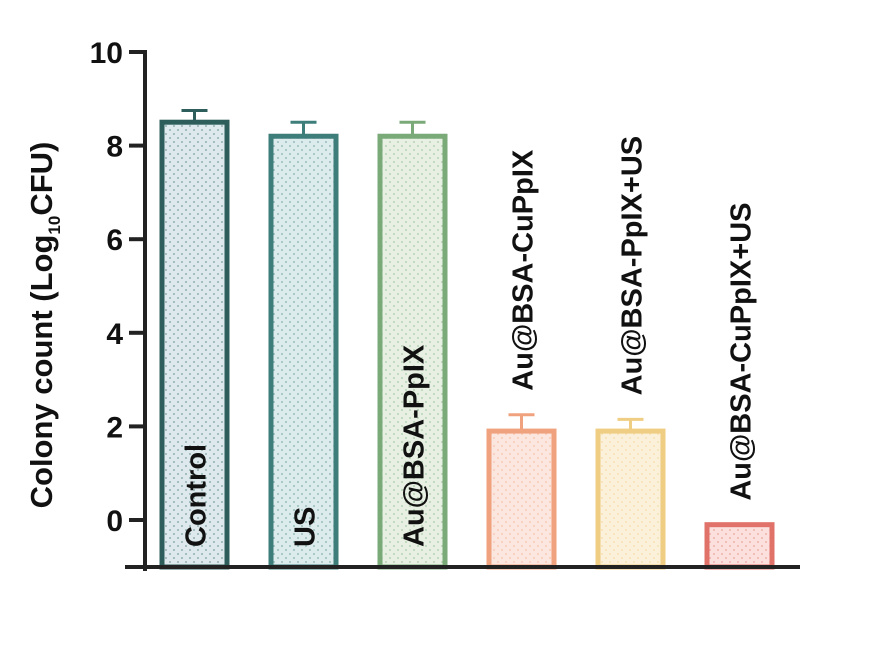 The width and height of the screenshot is (896, 665). I want to click on y-tick-label-4: 4, so click(114, 334).